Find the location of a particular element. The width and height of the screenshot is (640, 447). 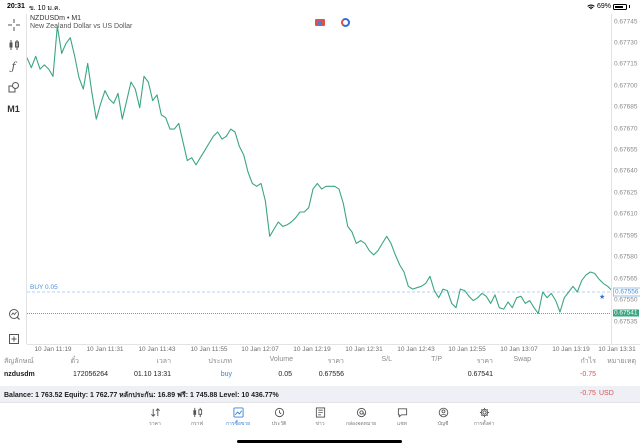

tab-settings-label: การตั้งค่า is located at coordinates (484, 424).